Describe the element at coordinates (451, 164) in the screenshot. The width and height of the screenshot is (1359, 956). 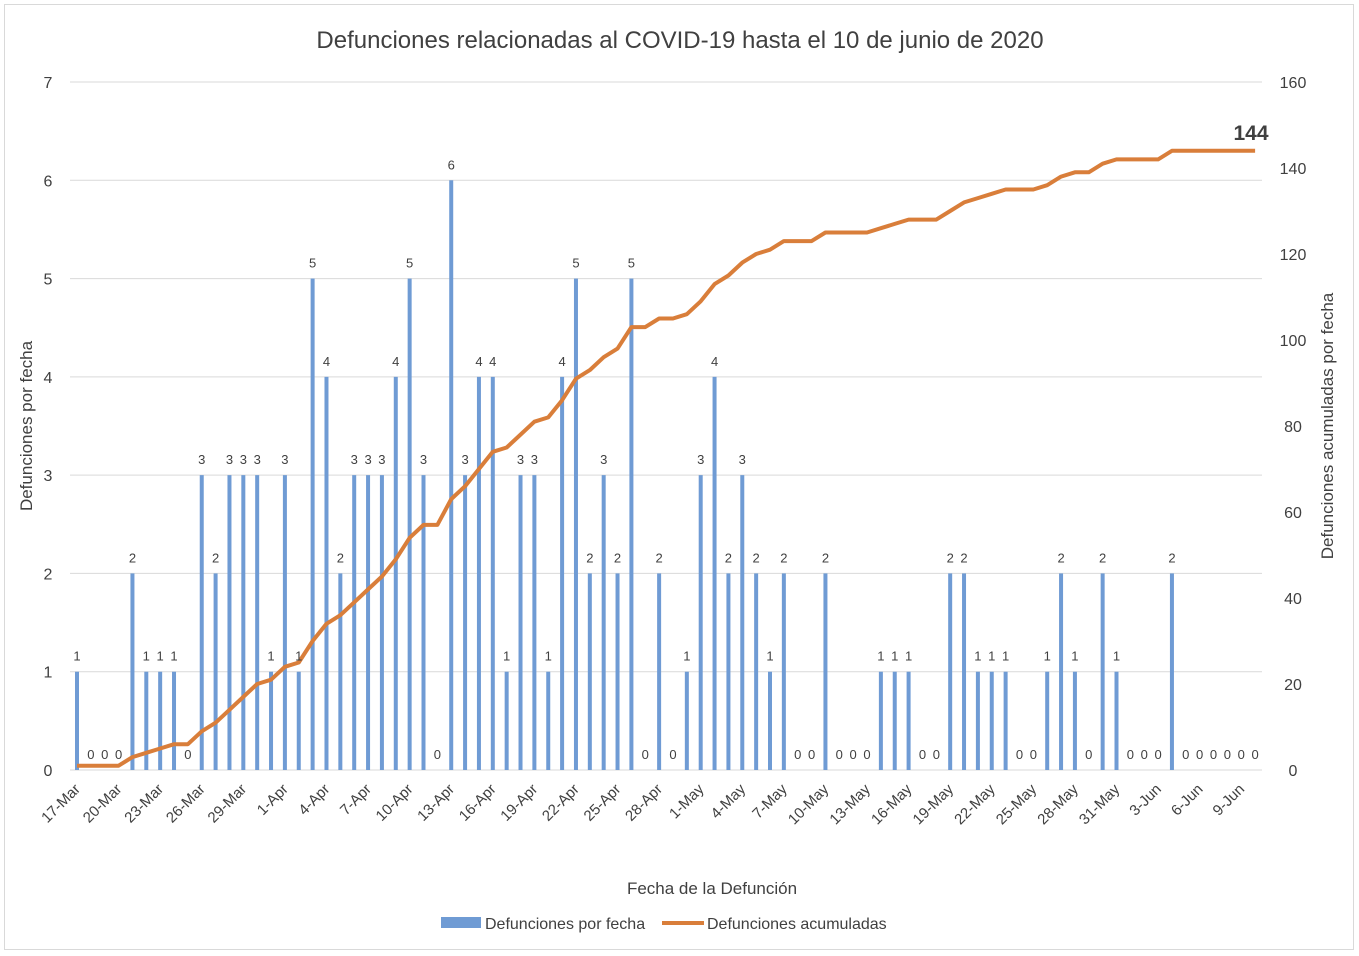
I see `bar-data-label: 6` at that location.